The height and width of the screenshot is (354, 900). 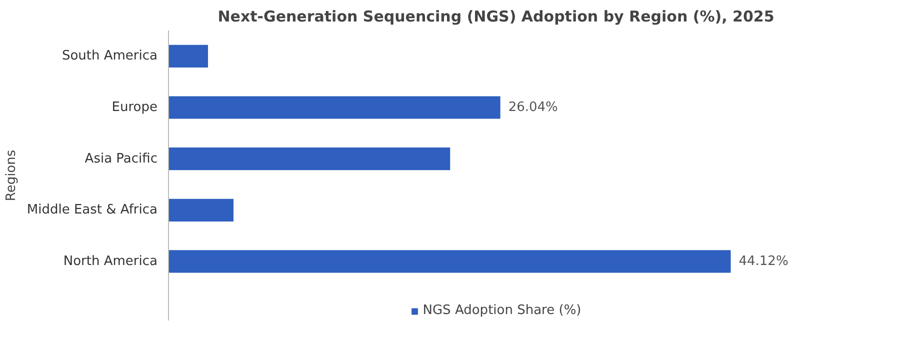 What do you see at coordinates (496, 17) in the screenshot?
I see `chart-title: Next-Generation Sequencing (NGS) Adoption by Region (%), 2025` at bounding box center [496, 17].